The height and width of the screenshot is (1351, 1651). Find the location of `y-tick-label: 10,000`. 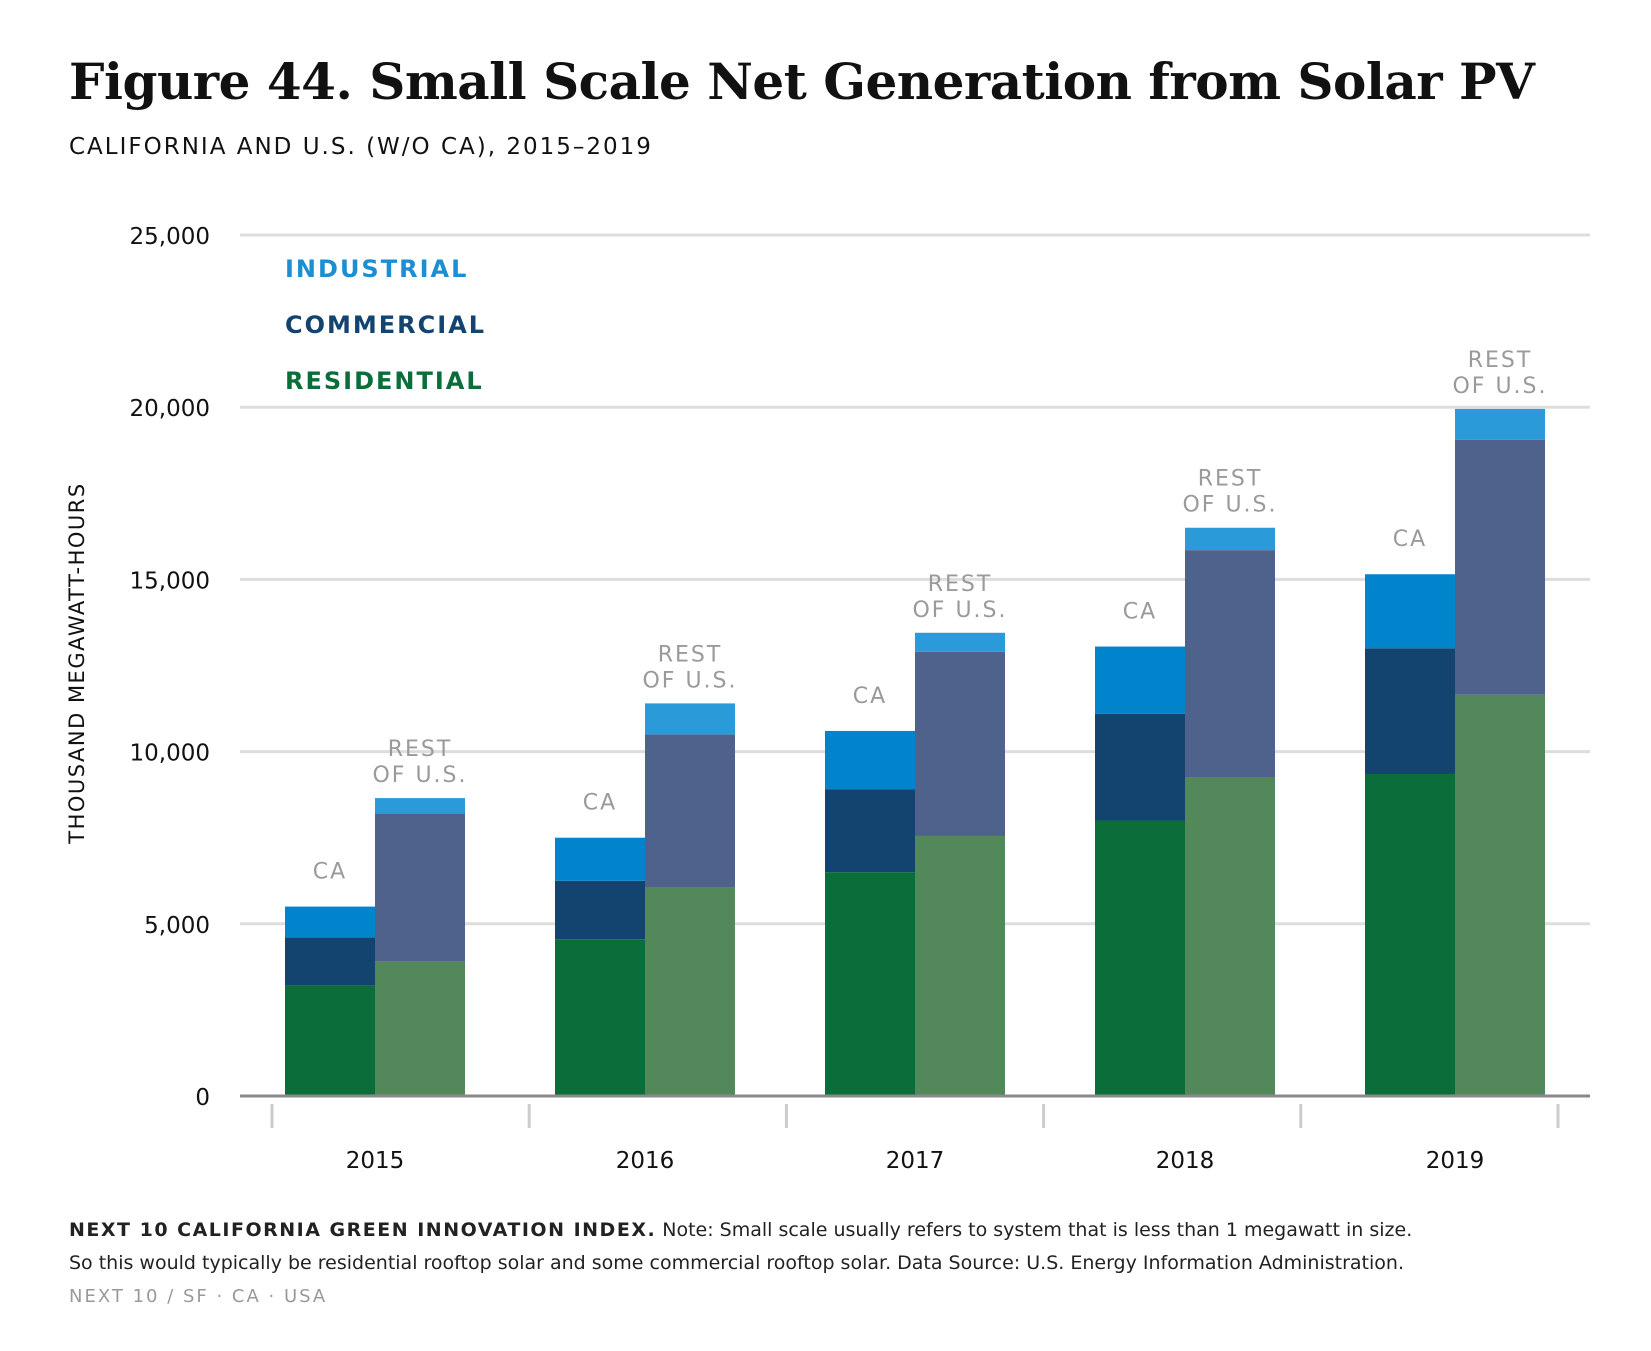

y-tick-label: 10,000 is located at coordinates (170, 754).